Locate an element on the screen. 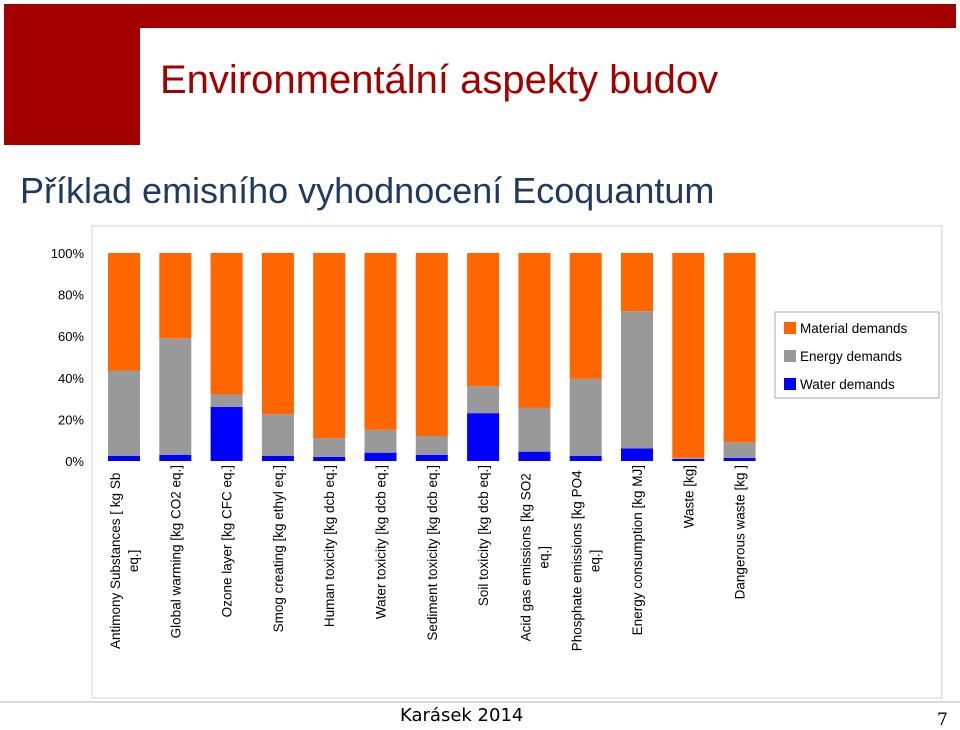 Image resolution: width=960 pixels, height=730 pixels. y-tick-label: 20% is located at coordinates (71, 419).